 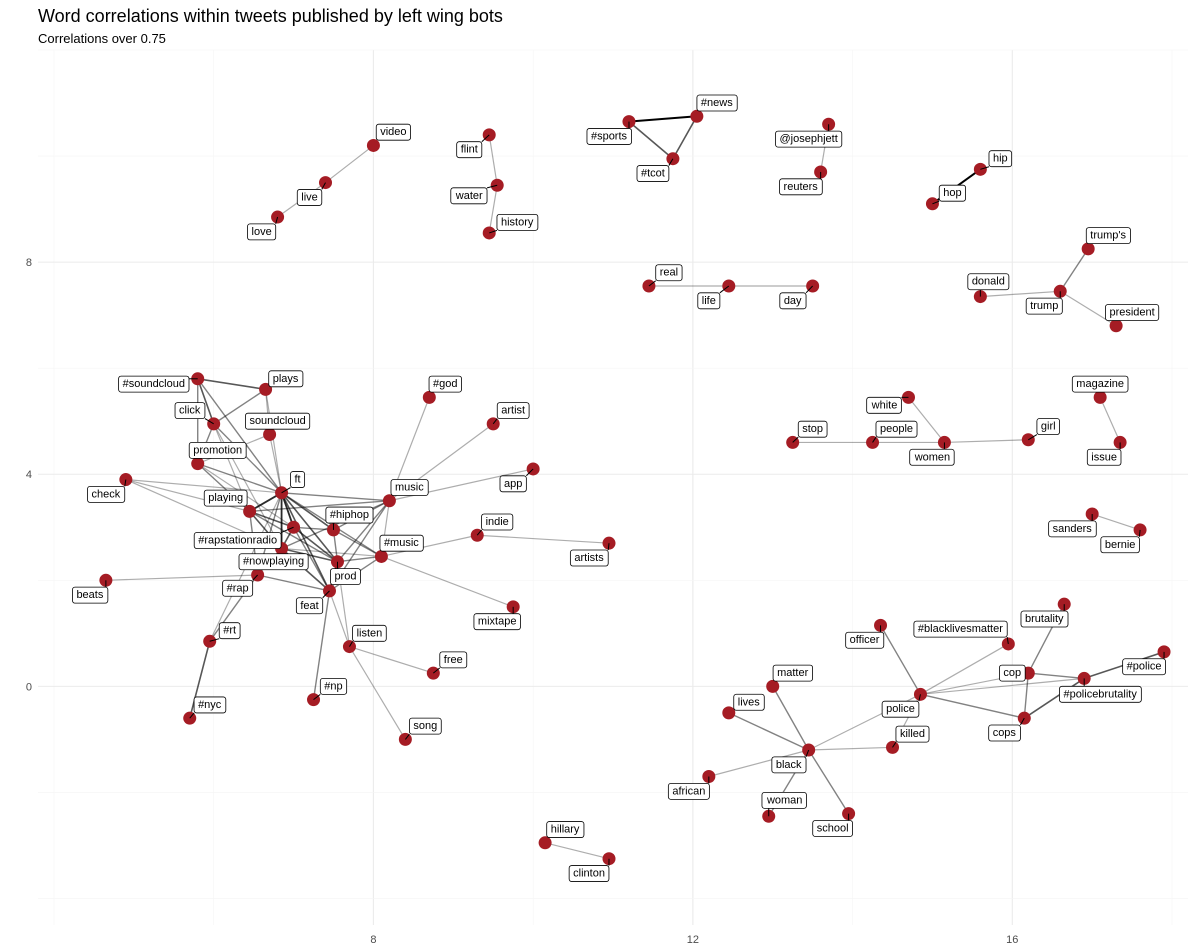 I want to click on node-label-text: ft, so click(x=297, y=480).